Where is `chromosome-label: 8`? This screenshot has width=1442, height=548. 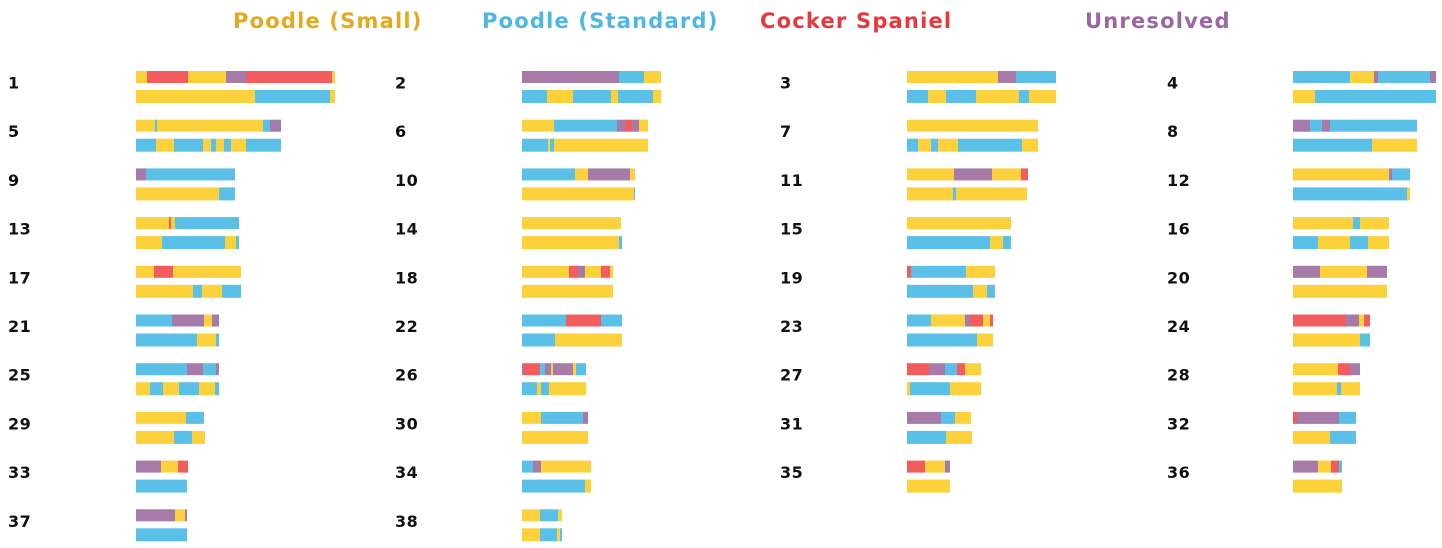
chromosome-label: 8 is located at coordinates (1173, 131).